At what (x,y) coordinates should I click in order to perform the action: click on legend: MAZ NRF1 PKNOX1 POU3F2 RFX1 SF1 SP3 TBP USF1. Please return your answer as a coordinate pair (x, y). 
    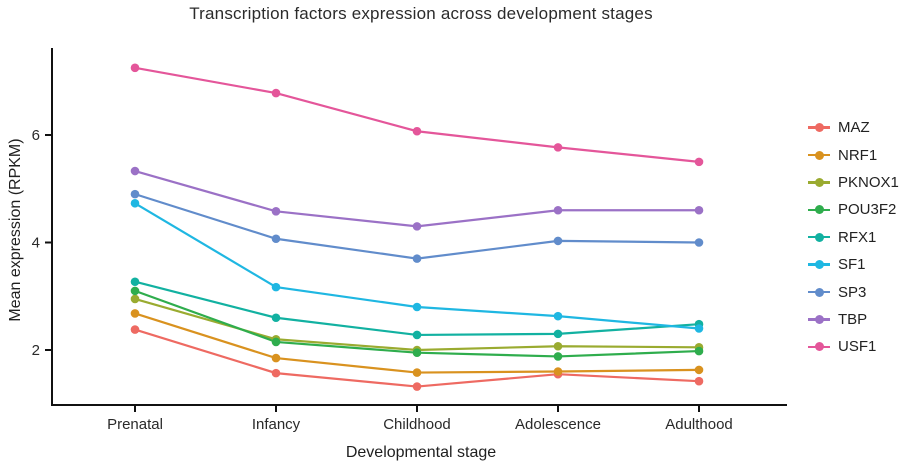
    Looking at the image, I should click on (853, 237).